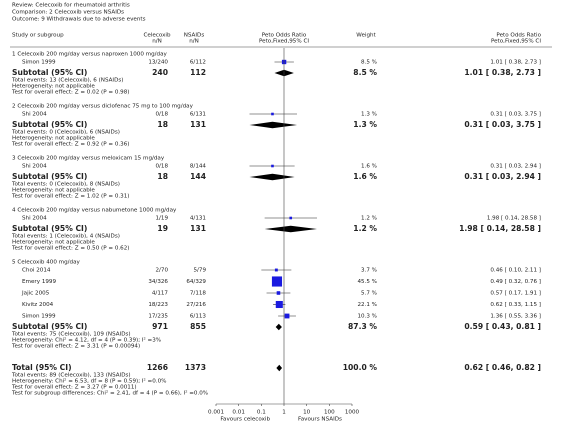 This screenshot has width=566, height=427. Describe the element at coordinates (365, 72) in the screenshot. I see `weight: 8.5 %` at that location.